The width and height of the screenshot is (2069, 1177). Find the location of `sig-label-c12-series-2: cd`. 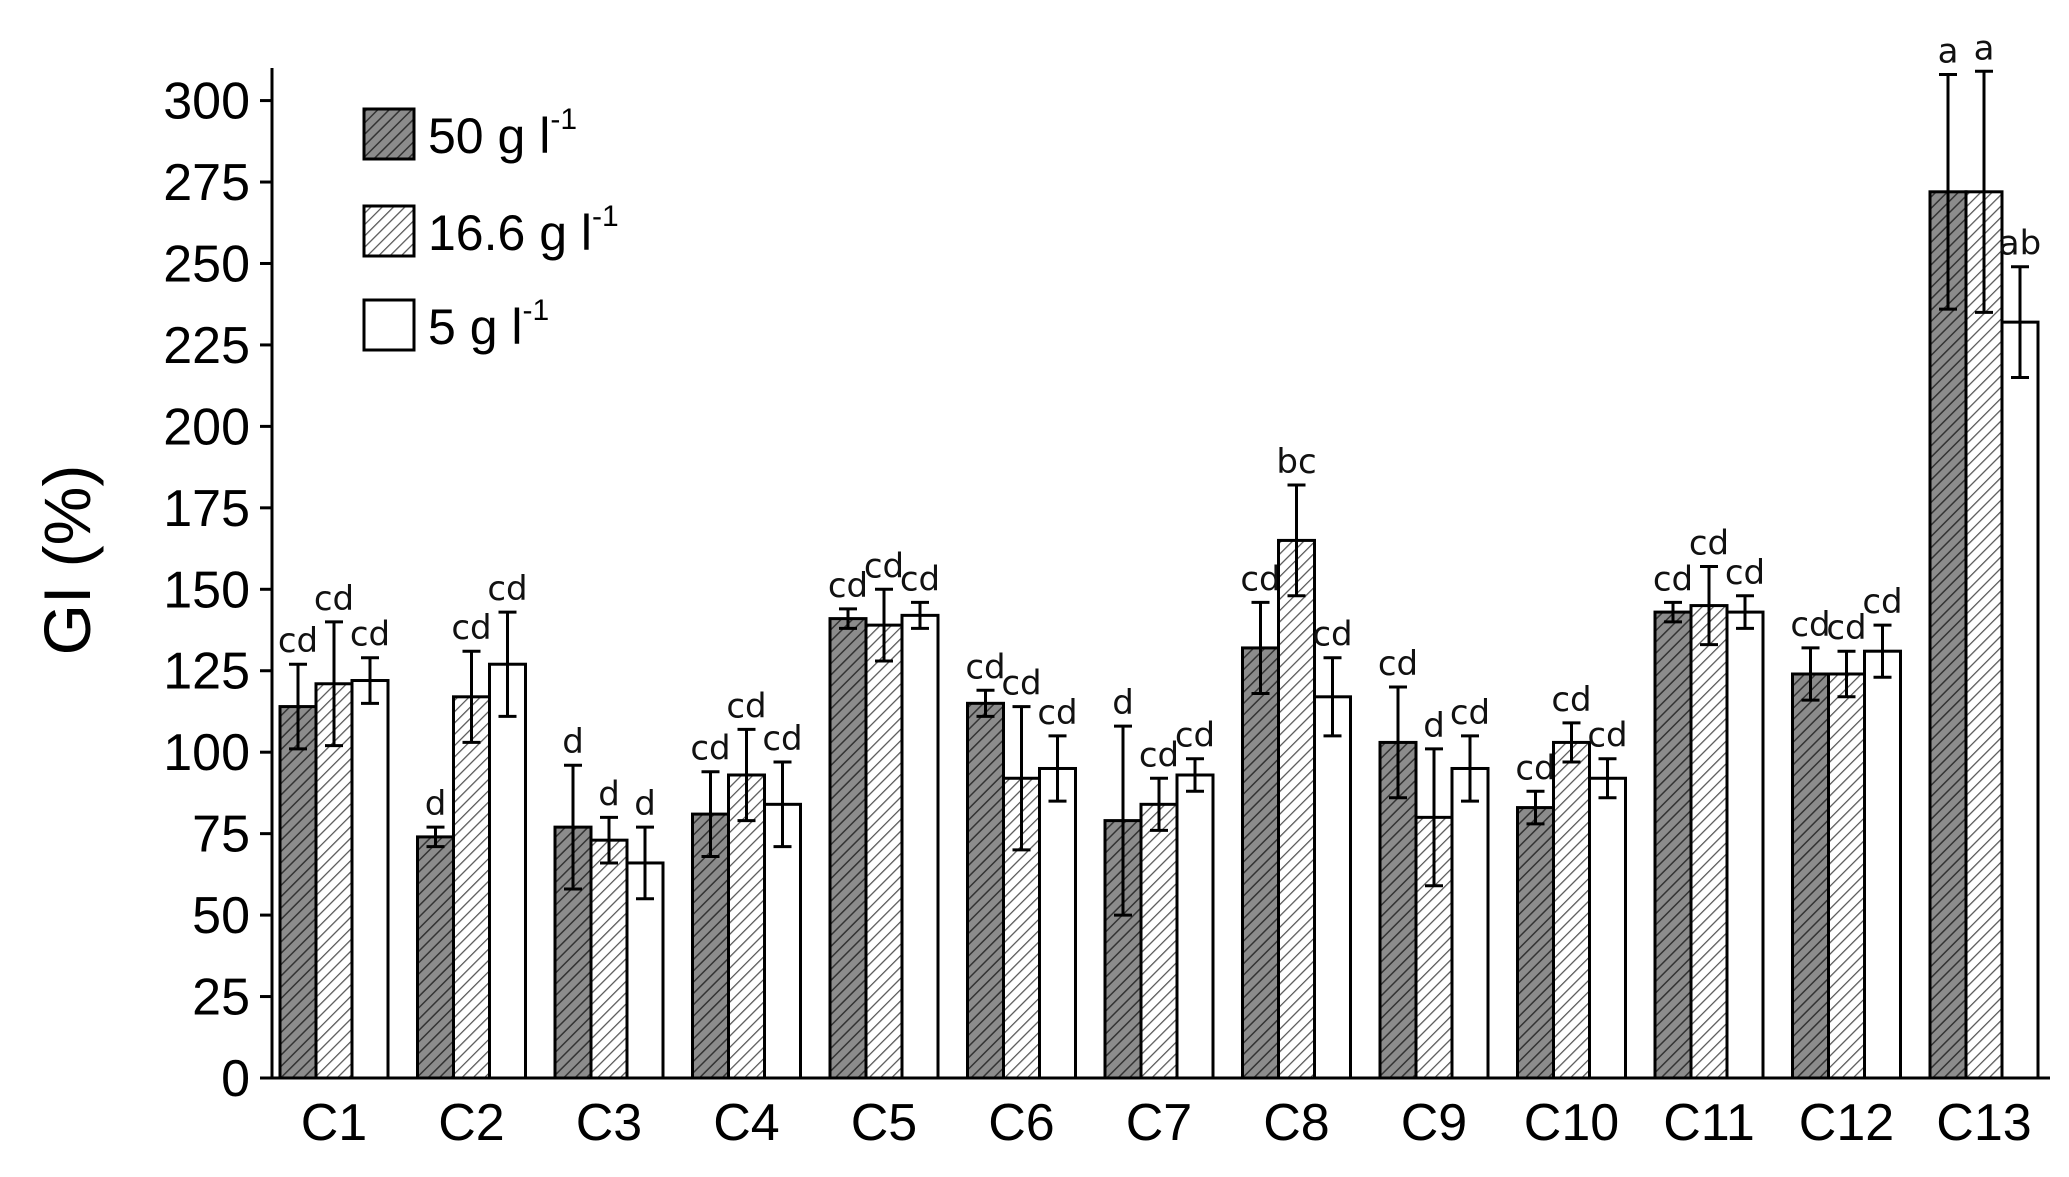

sig-label-c12-series-2: cd is located at coordinates (1846, 628).